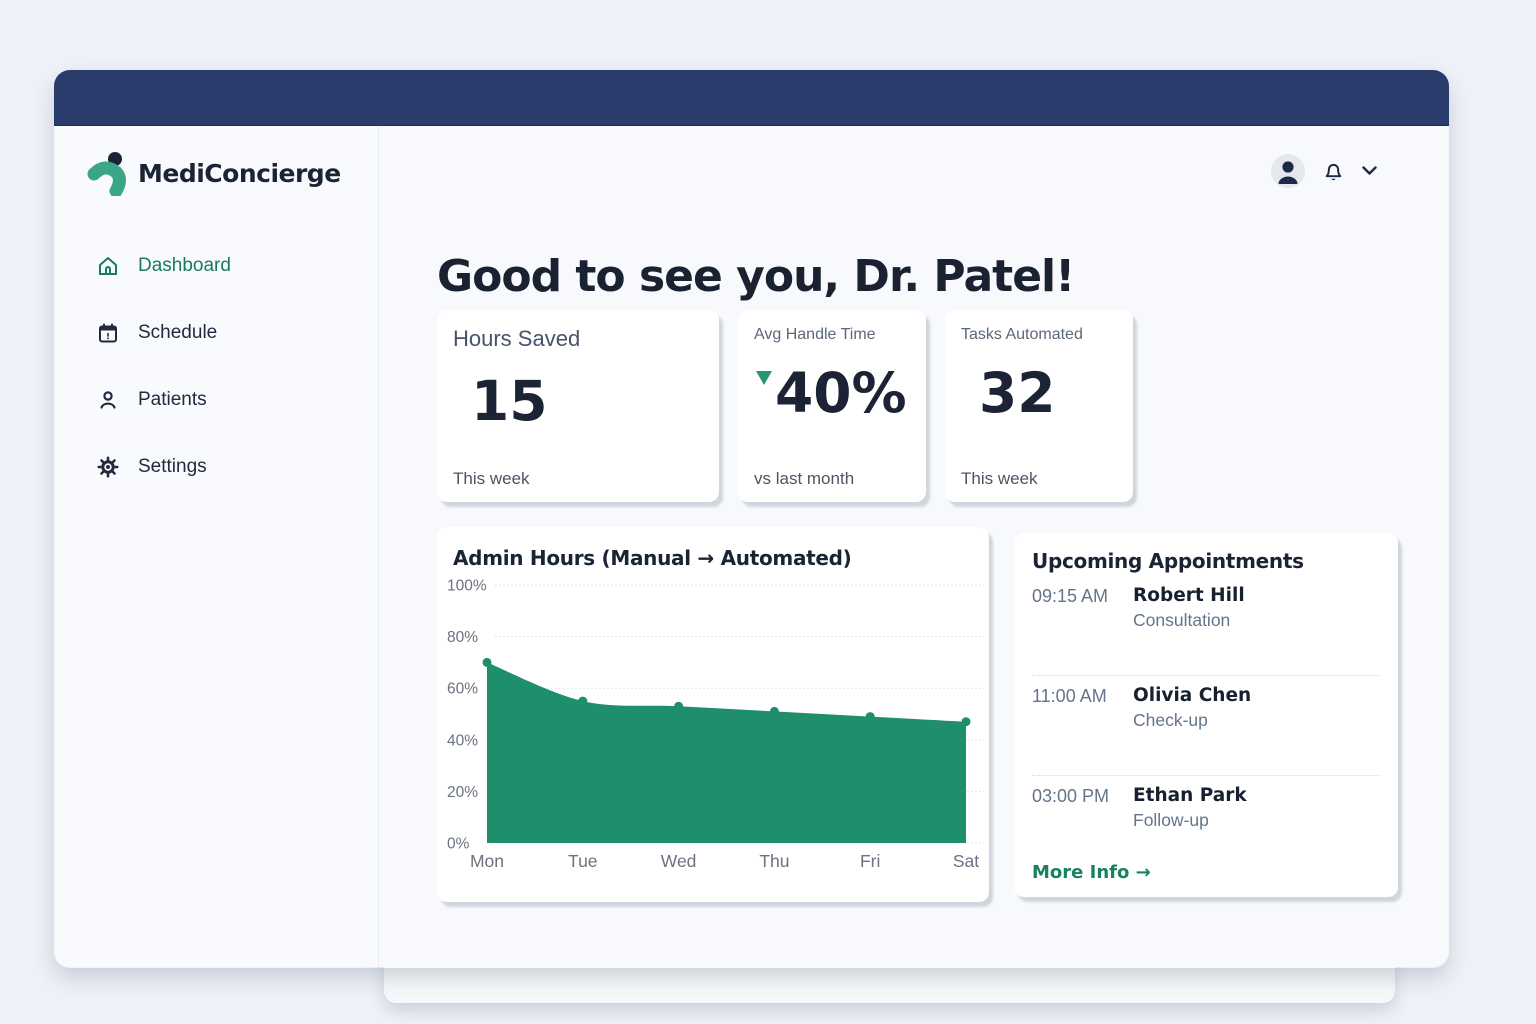 The height and width of the screenshot is (1024, 1536). Describe the element at coordinates (804, 478) in the screenshot. I see `stat-footer: vs last month` at that location.